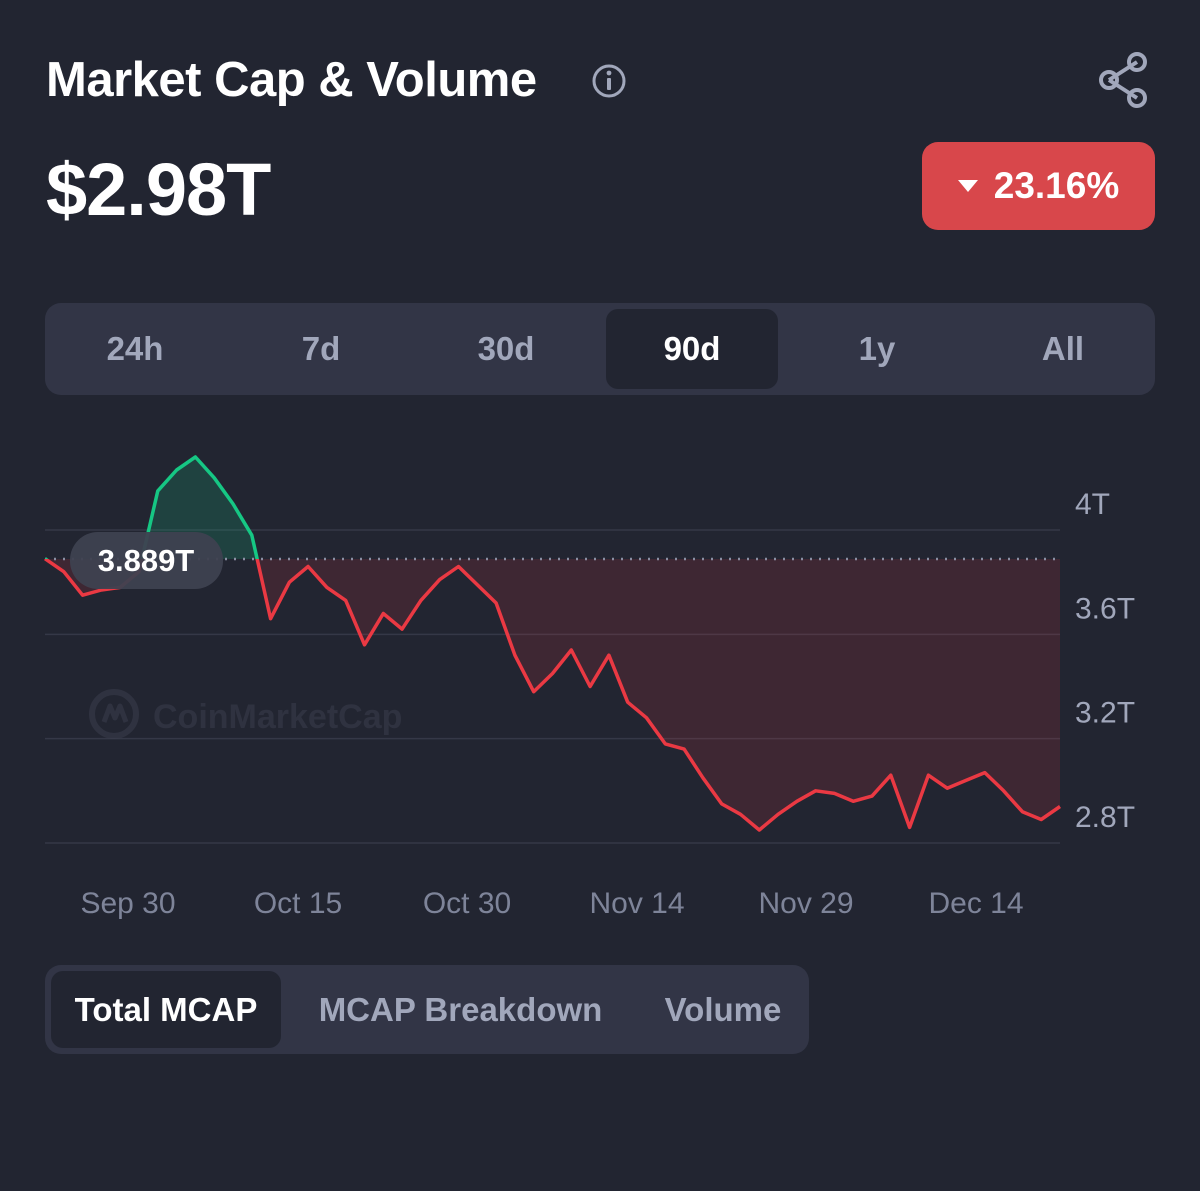 The width and height of the screenshot is (1200, 1191). Describe the element at coordinates (1123, 80) in the screenshot. I see `share-icon` at that location.